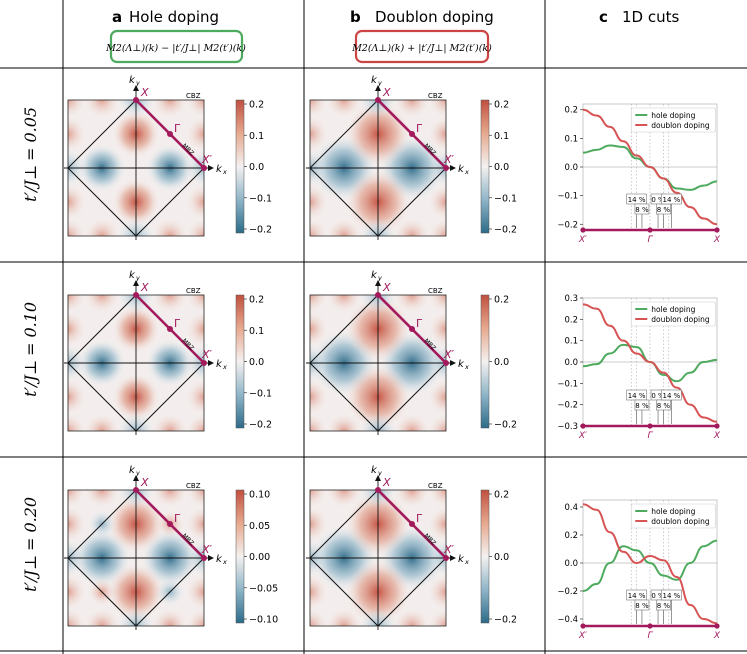  I want to click on series-line-hole, so click(650, 565).